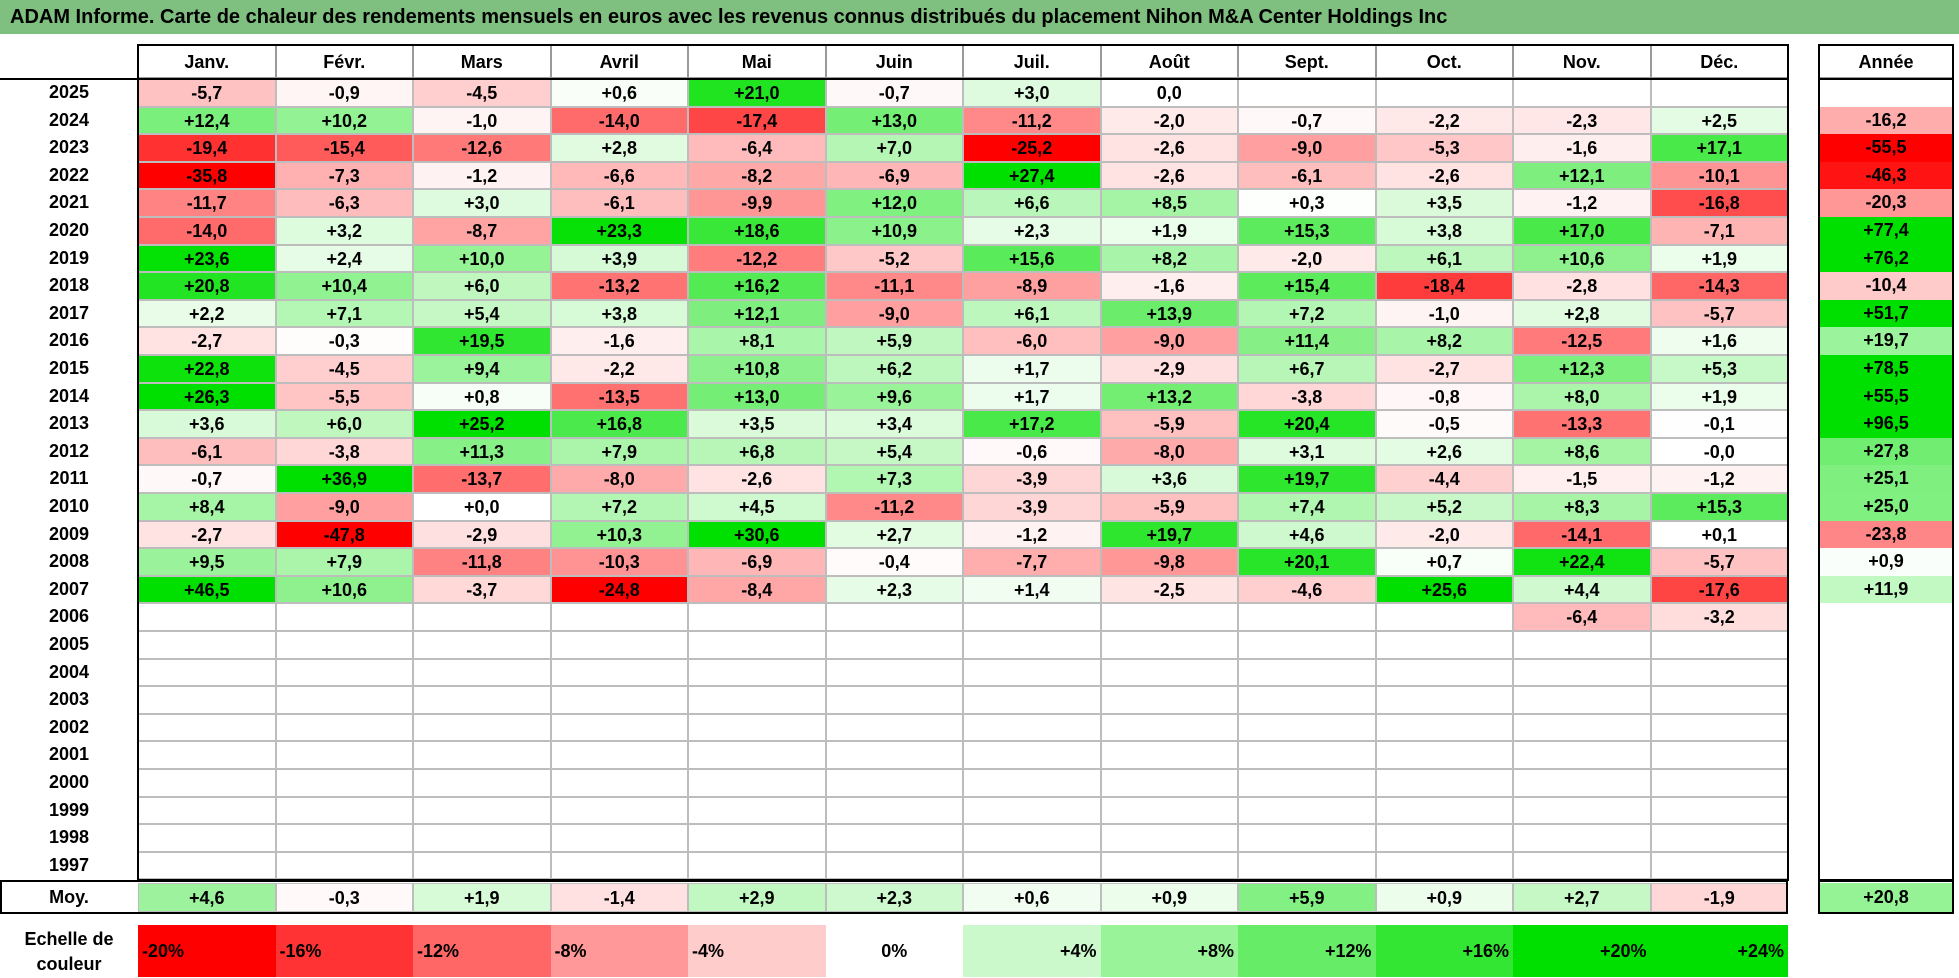 This screenshot has width=1959, height=978. I want to click on heatmap-cell: -1,2, so click(1032, 534).